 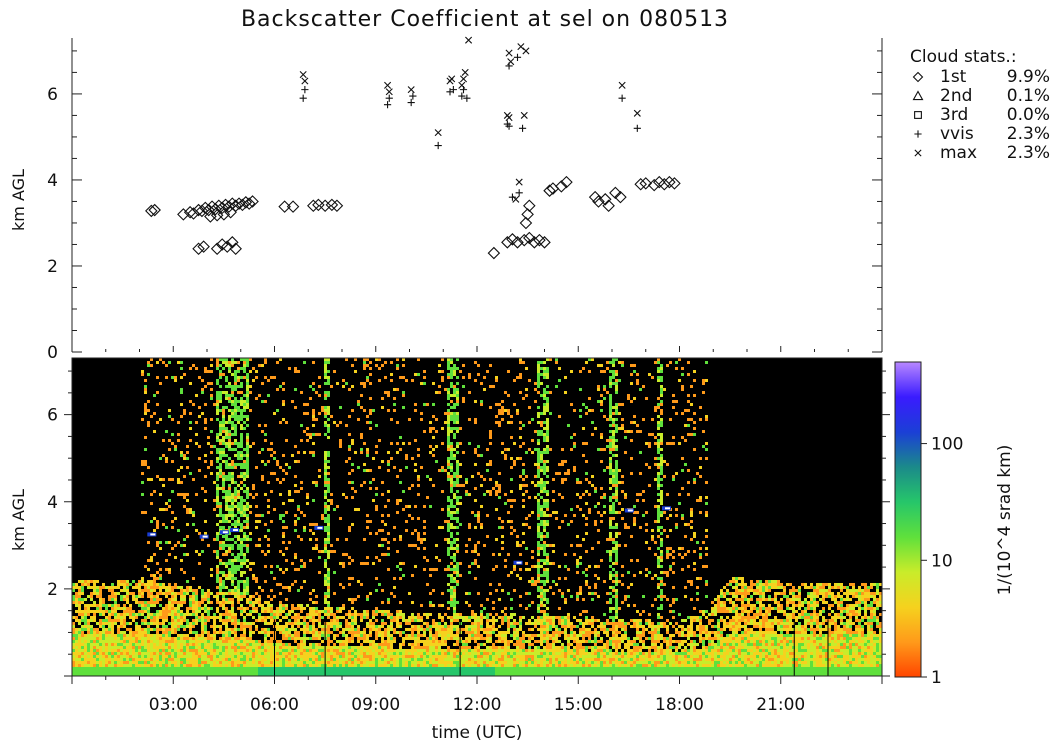 What do you see at coordinates (534, 242) in the screenshot?
I see `1st-point` at bounding box center [534, 242].